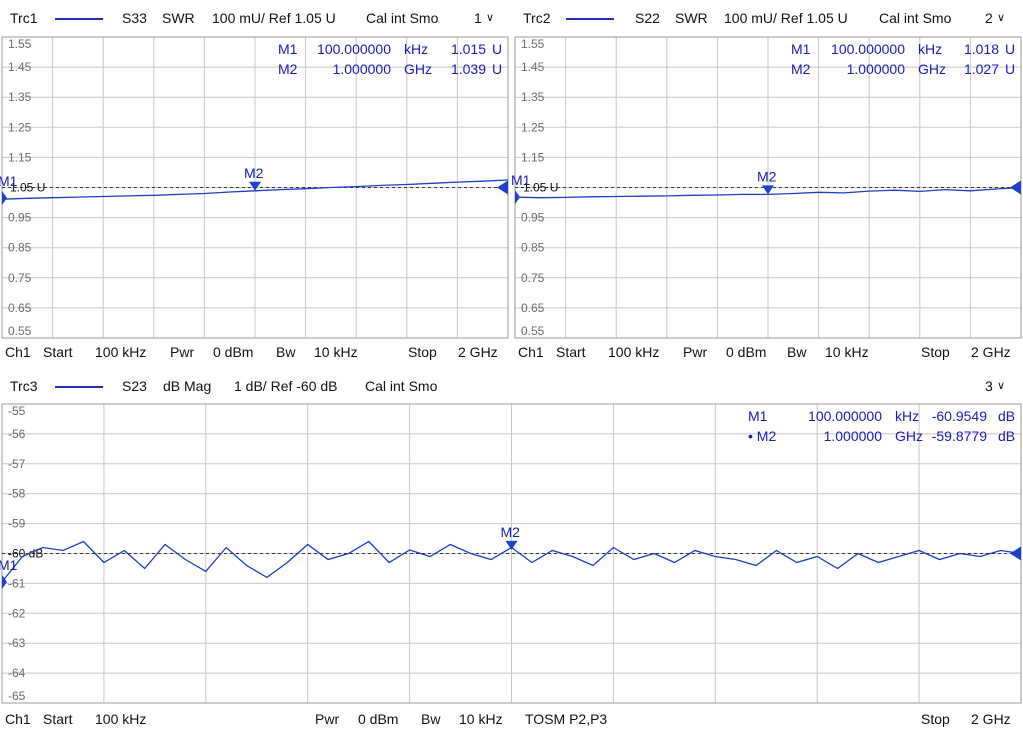  What do you see at coordinates (647, 18) in the screenshot?
I see `s-param: S22` at bounding box center [647, 18].